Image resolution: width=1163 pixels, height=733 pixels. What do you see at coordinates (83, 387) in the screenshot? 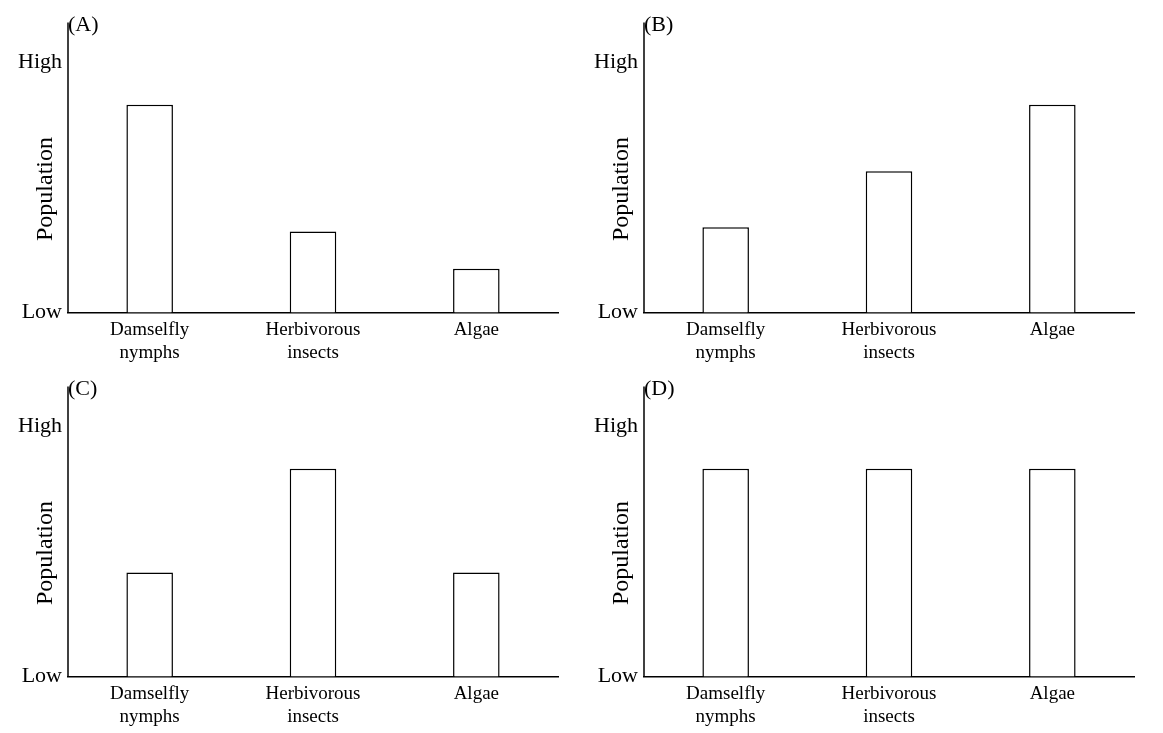
I see `chart-title: (C)` at bounding box center [83, 387].